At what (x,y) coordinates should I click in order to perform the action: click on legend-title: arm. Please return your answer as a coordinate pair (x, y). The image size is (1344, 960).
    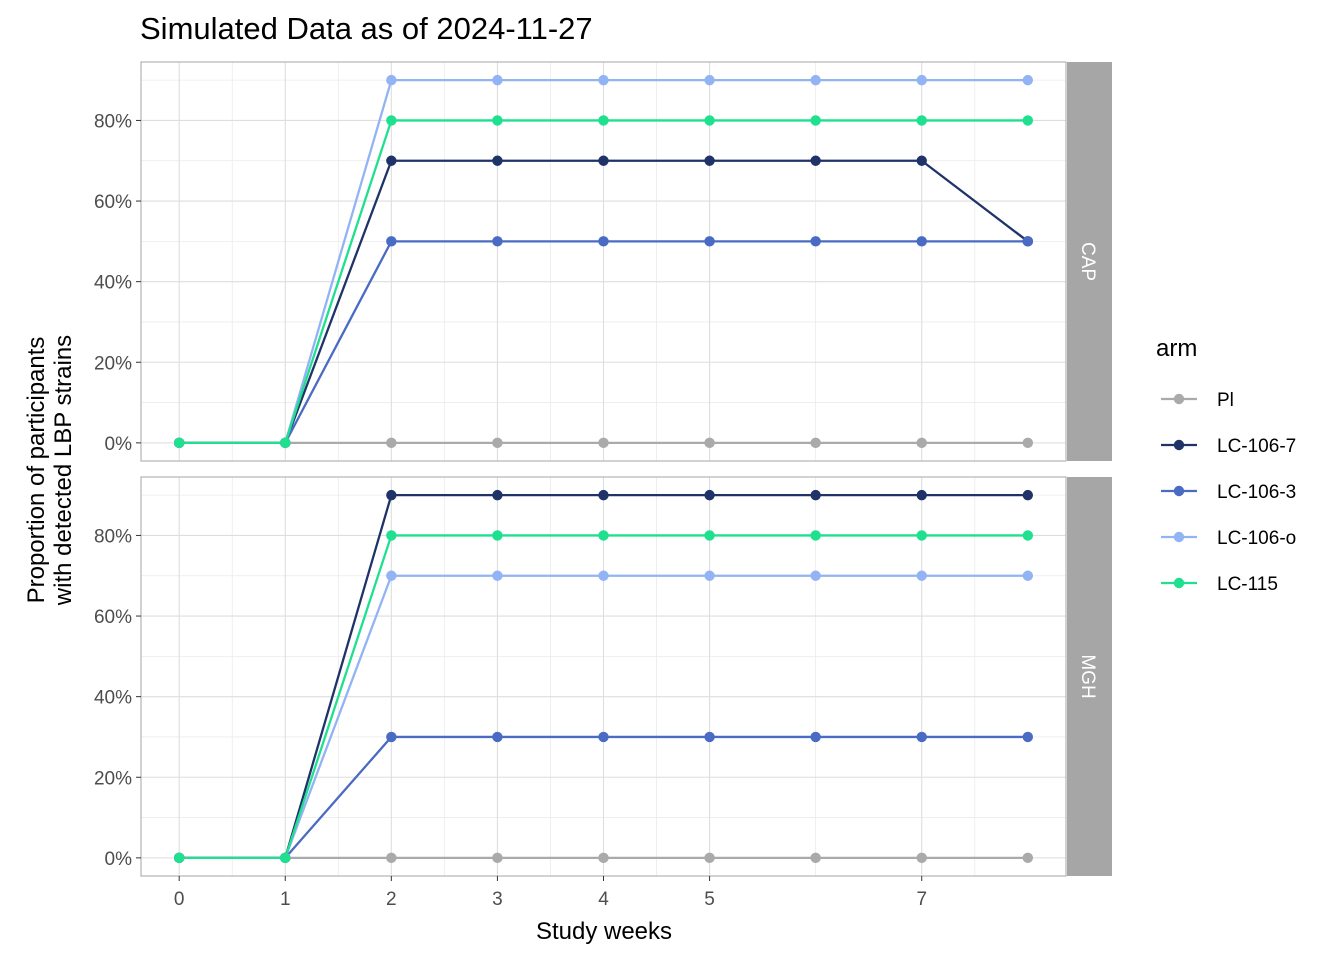
    Looking at the image, I should click on (1176, 348).